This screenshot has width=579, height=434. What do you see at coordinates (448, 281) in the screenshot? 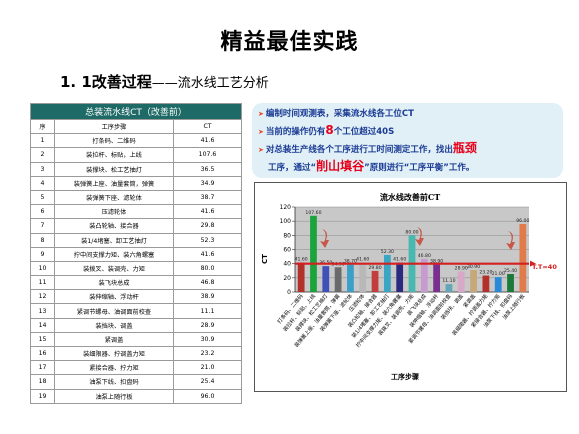
I see `bar-value-label: 11.10` at bounding box center [448, 281].